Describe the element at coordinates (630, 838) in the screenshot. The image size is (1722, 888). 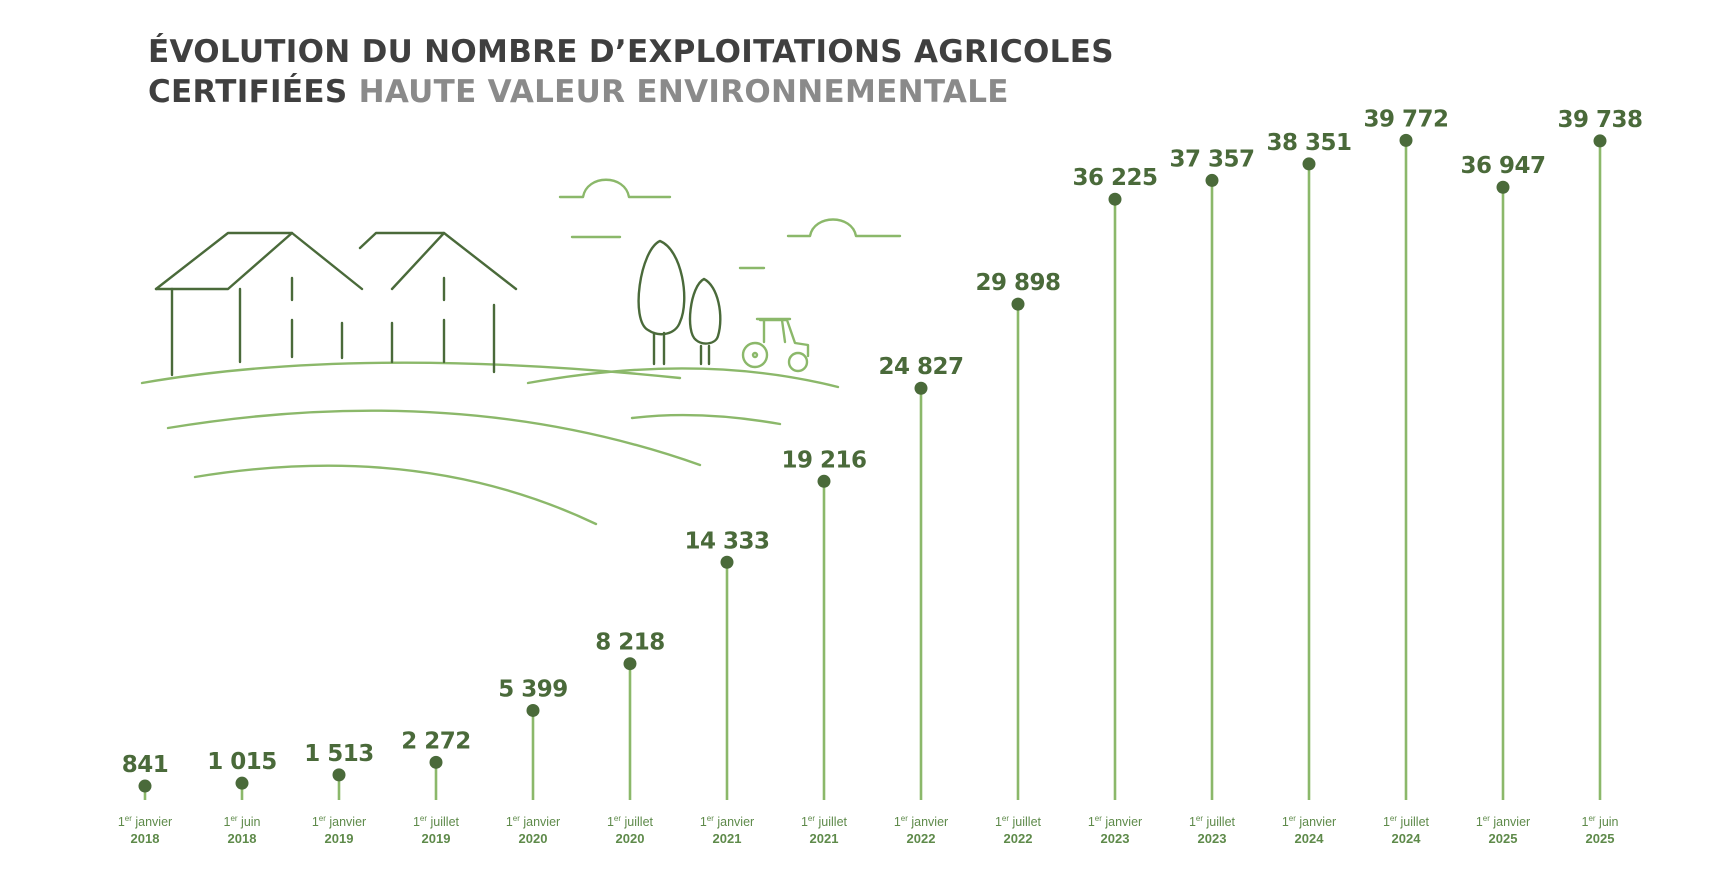
I see `x-tick-year-5: 2020` at that location.